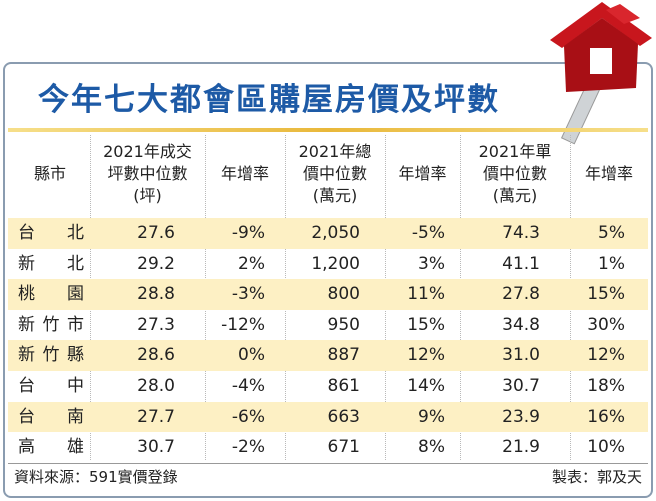 The width and height of the screenshot is (656, 501). Describe the element at coordinates (611, 233) in the screenshot. I see `value: 5%` at that location.